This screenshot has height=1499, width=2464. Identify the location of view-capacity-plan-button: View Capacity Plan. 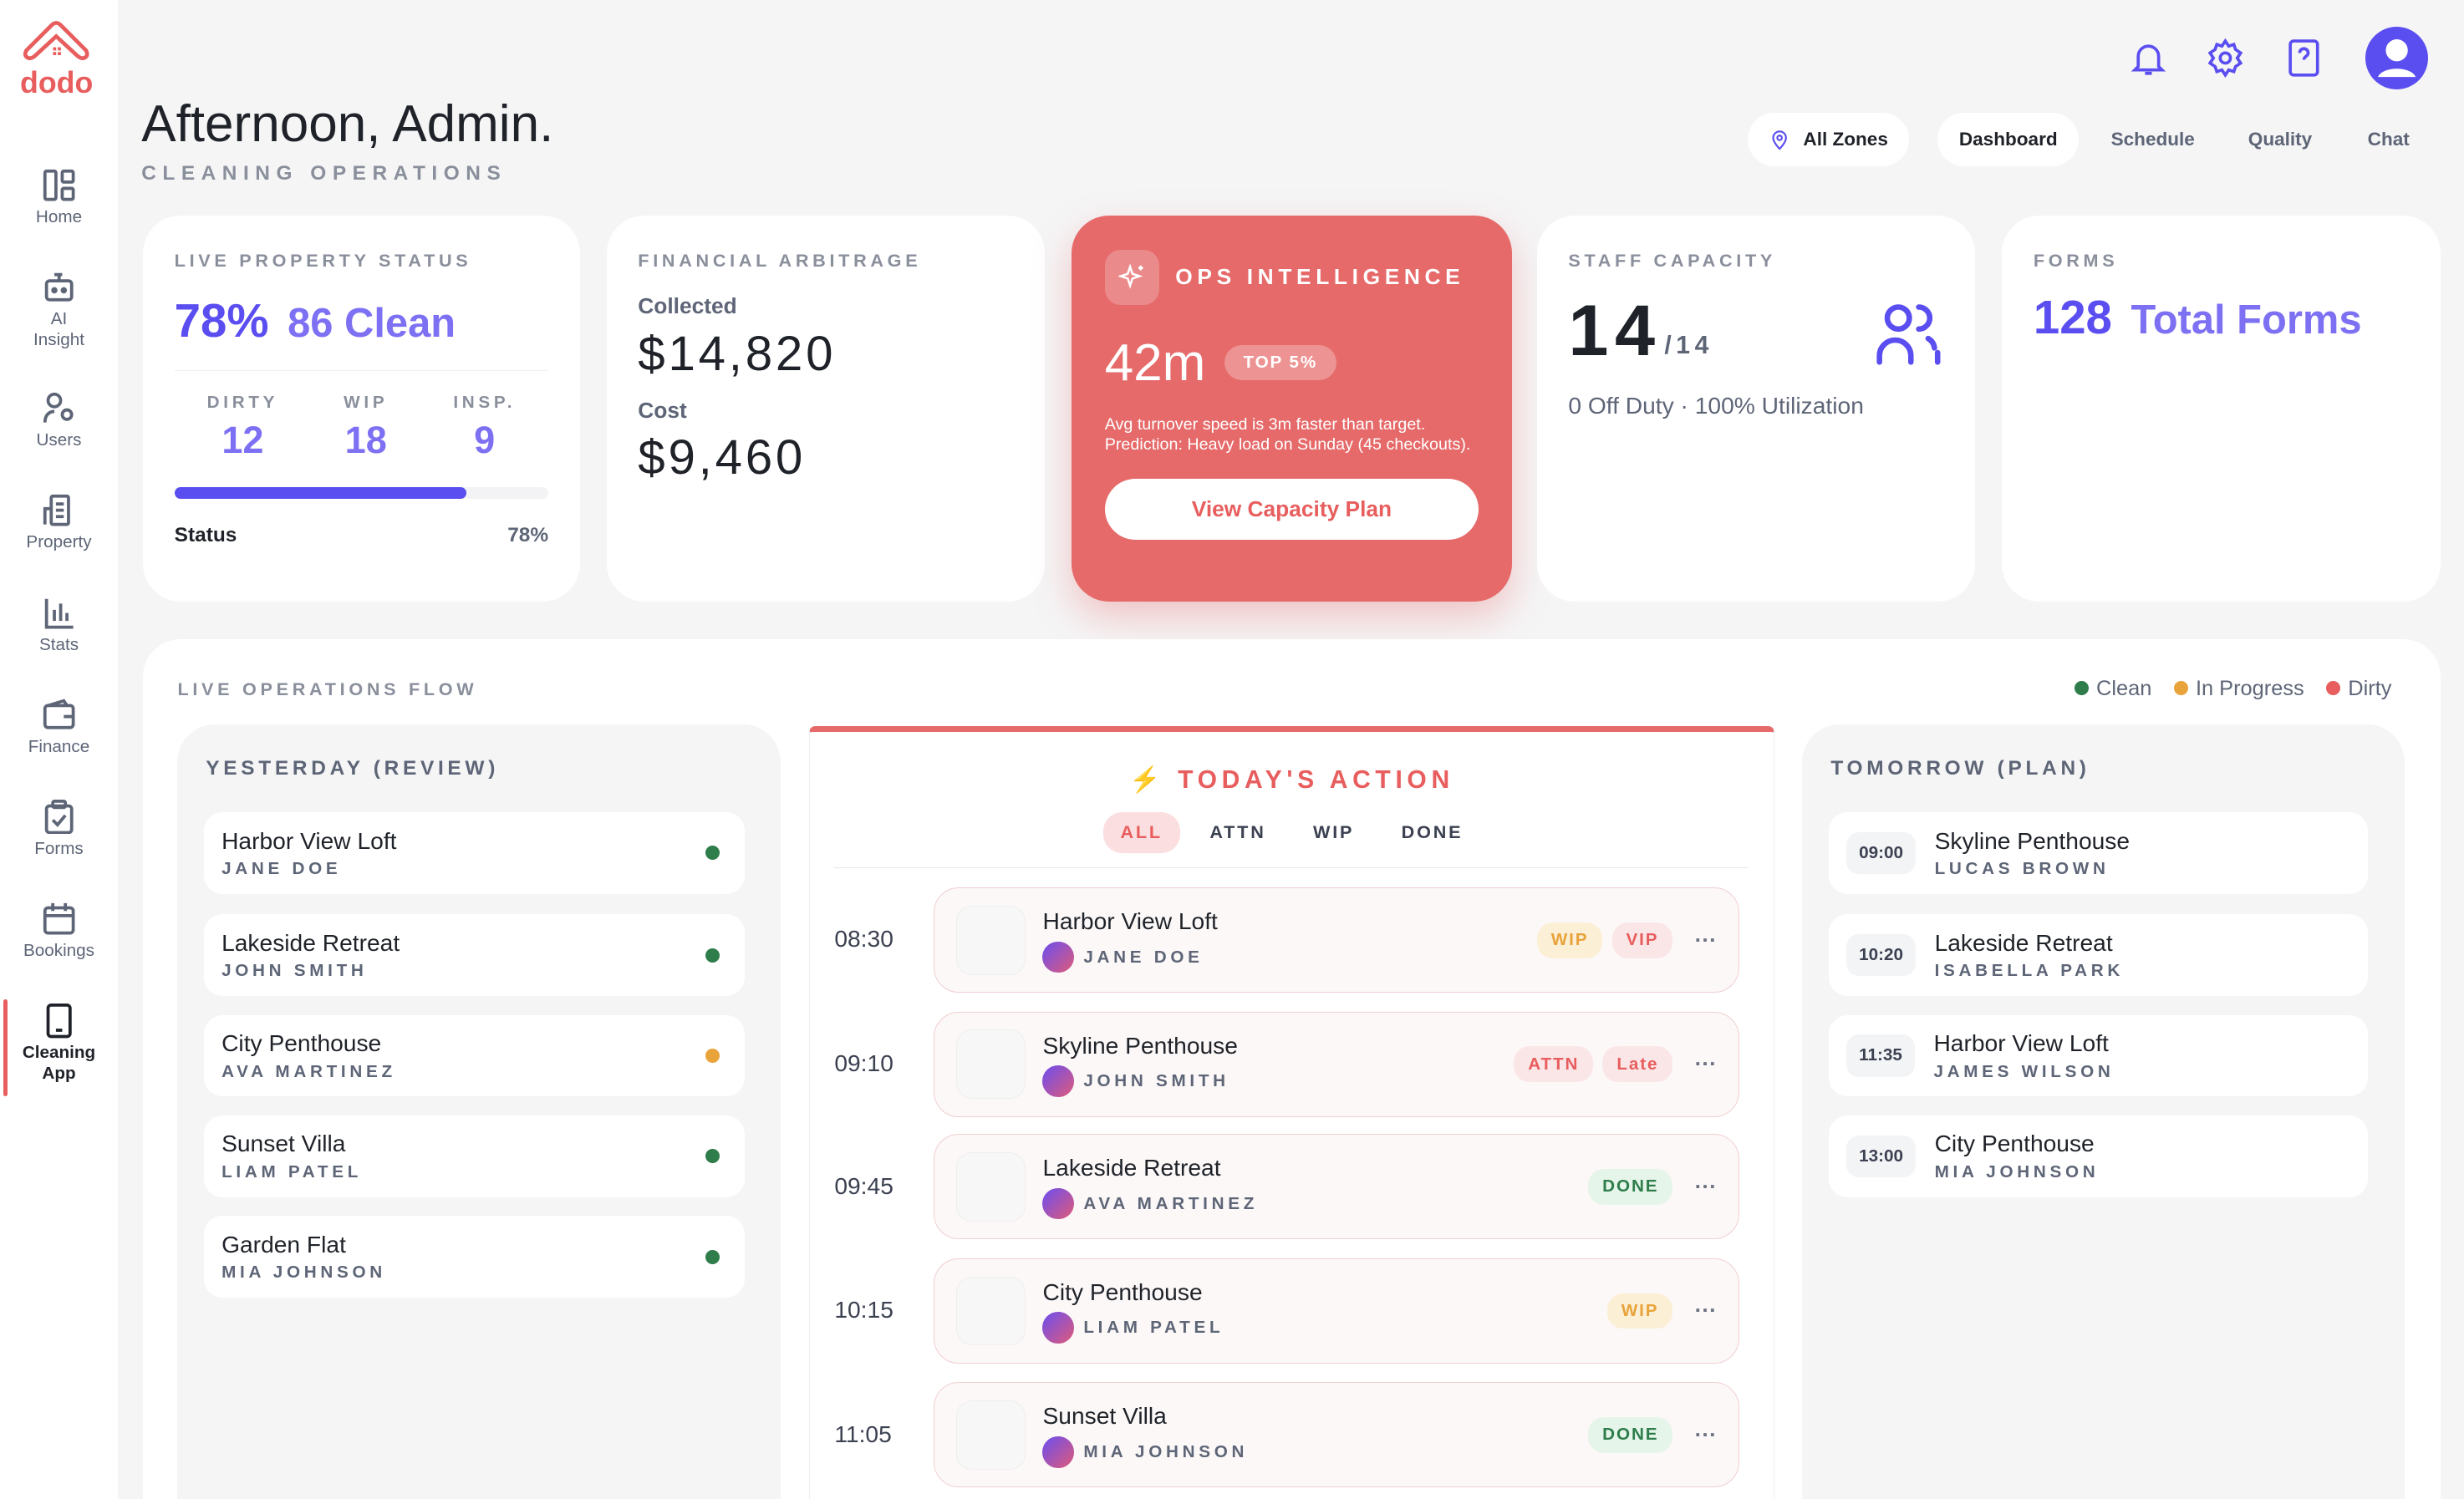
(1291, 509).